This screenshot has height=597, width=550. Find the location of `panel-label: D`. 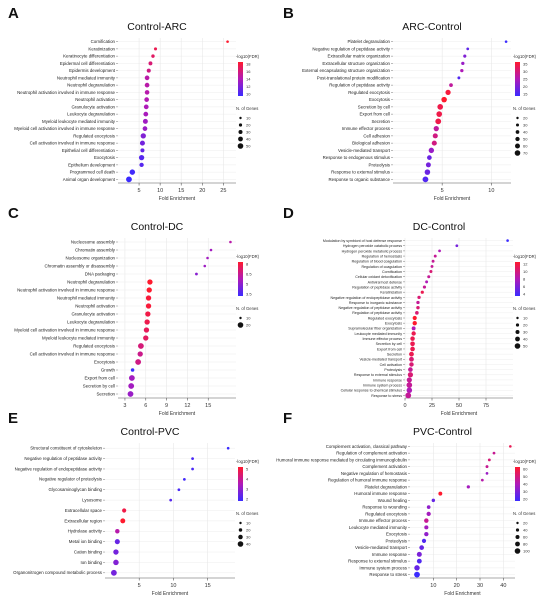

panel-label: D is located at coordinates (288, 213).